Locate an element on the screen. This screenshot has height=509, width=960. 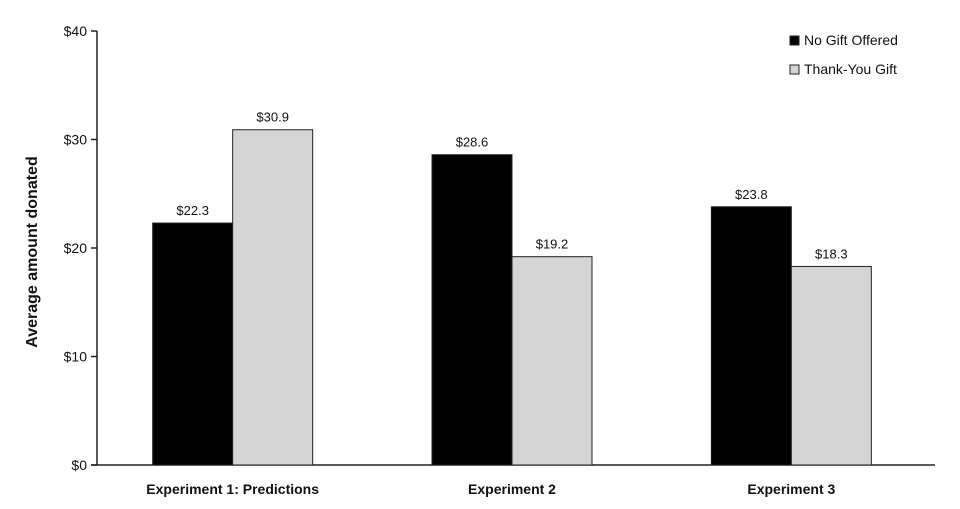
y-axis-label: Average amount donated is located at coordinates (32, 251).